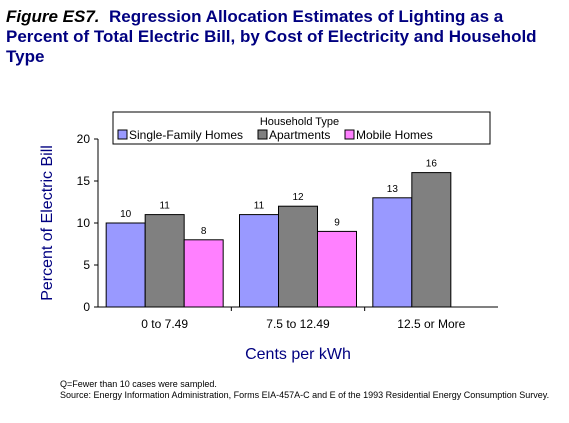 The image size is (569, 423). What do you see at coordinates (393, 189) in the screenshot?
I see `data-label: 13` at bounding box center [393, 189].